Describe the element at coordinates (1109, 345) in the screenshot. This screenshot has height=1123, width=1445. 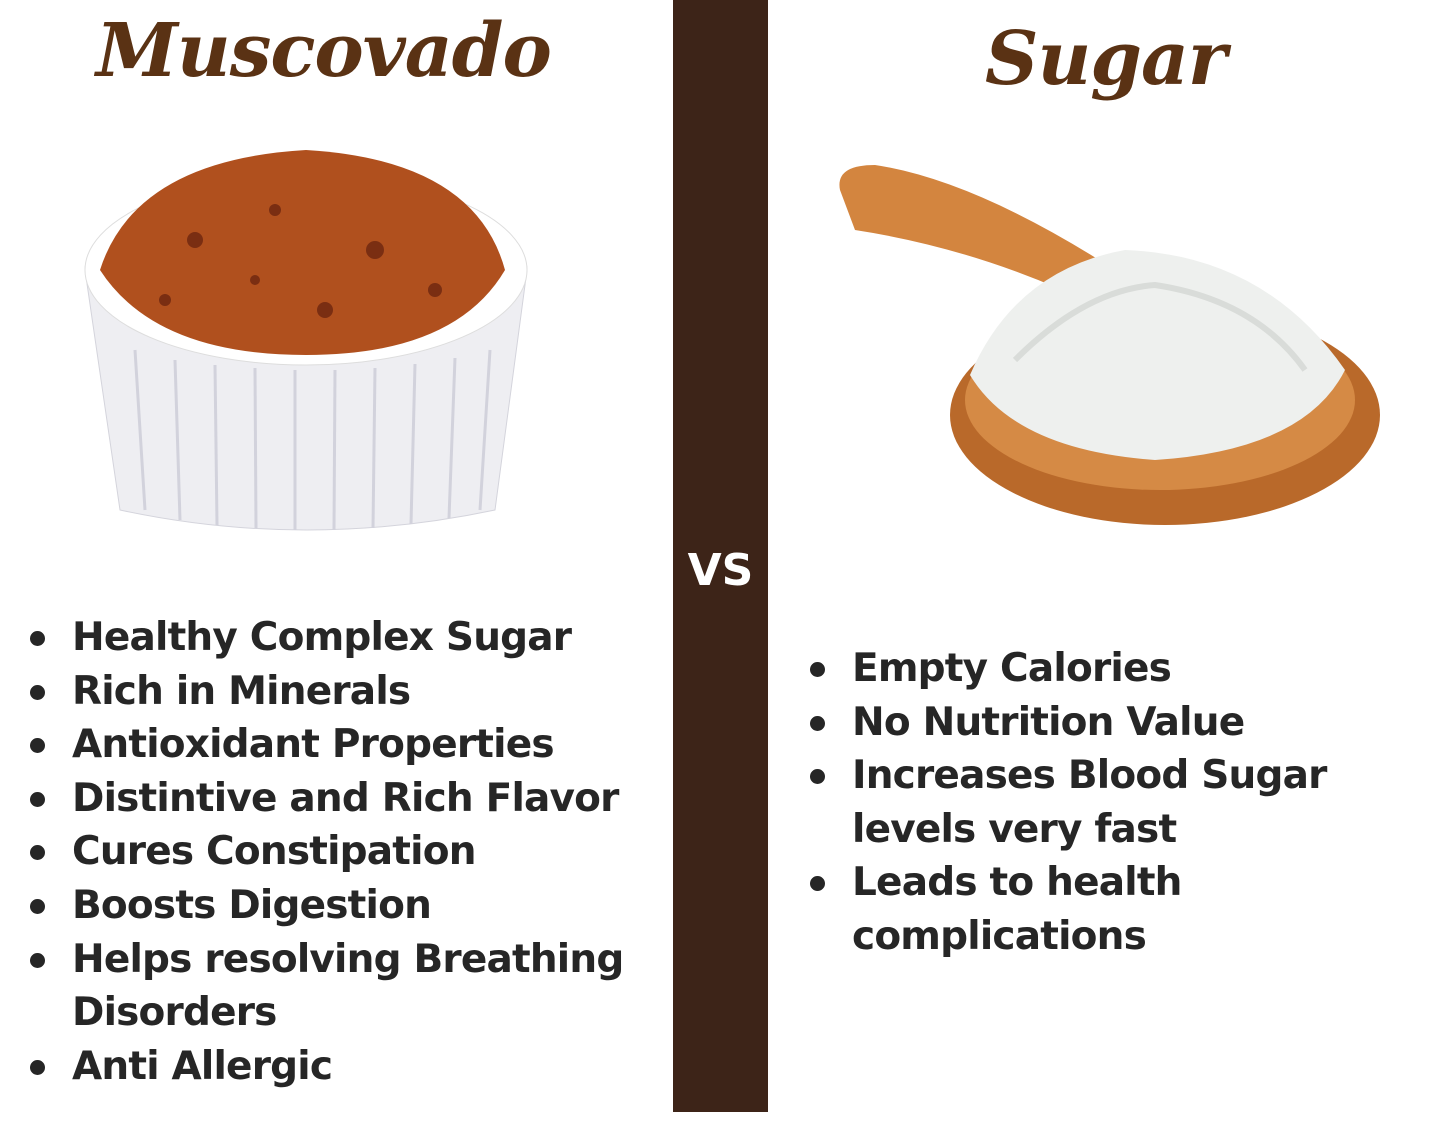
I see `sugar-spoon-image` at that location.